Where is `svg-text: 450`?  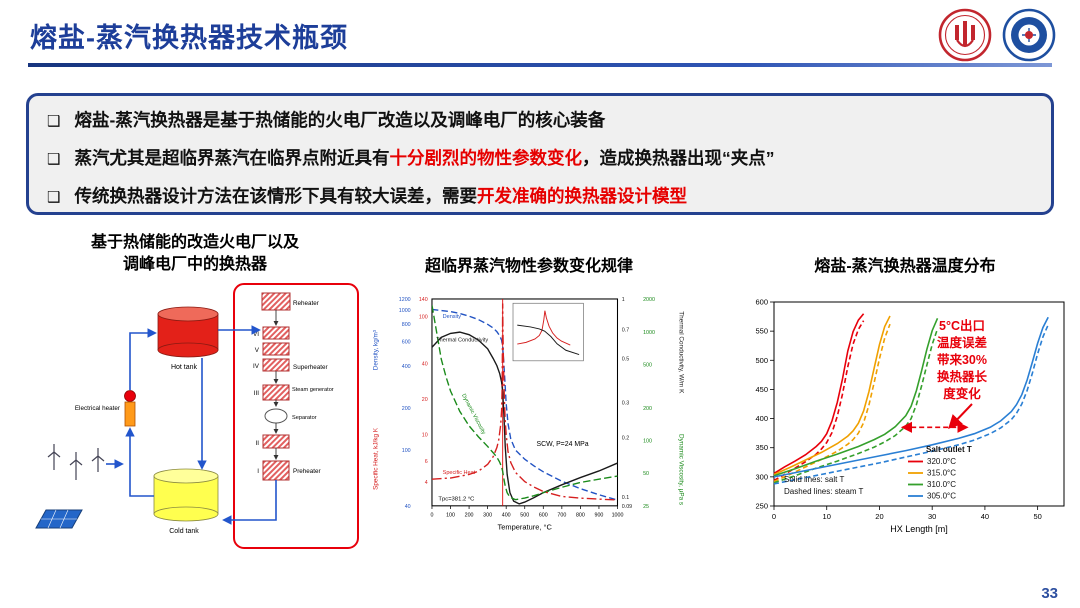
svg-text: 450 is located at coordinates (761, 389).